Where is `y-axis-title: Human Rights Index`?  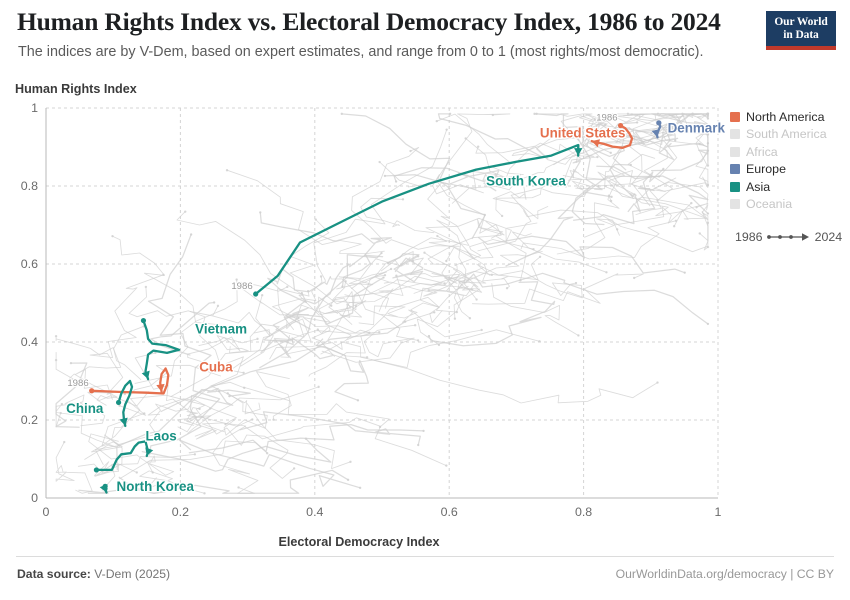
y-axis-title: Human Rights Index is located at coordinates (76, 89).